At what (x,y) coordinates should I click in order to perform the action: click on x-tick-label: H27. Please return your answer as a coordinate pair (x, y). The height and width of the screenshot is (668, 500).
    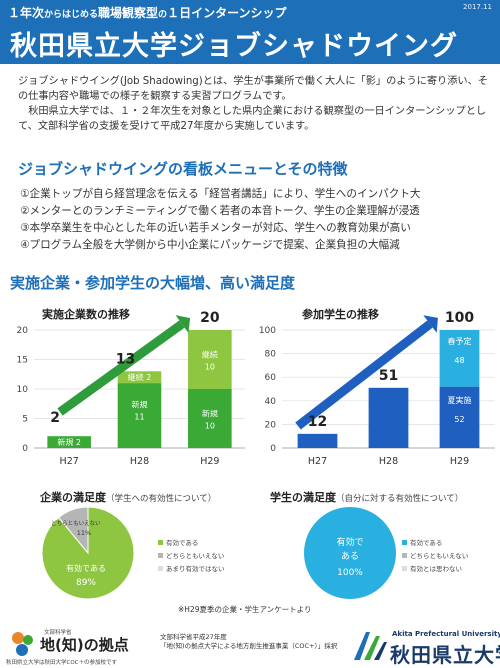
    Looking at the image, I should click on (317, 461).